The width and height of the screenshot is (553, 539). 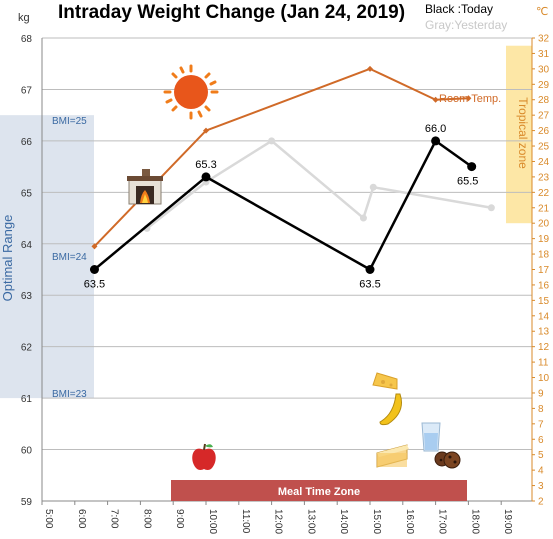 I want to click on y-tick-label: 67, so click(x=27, y=90).